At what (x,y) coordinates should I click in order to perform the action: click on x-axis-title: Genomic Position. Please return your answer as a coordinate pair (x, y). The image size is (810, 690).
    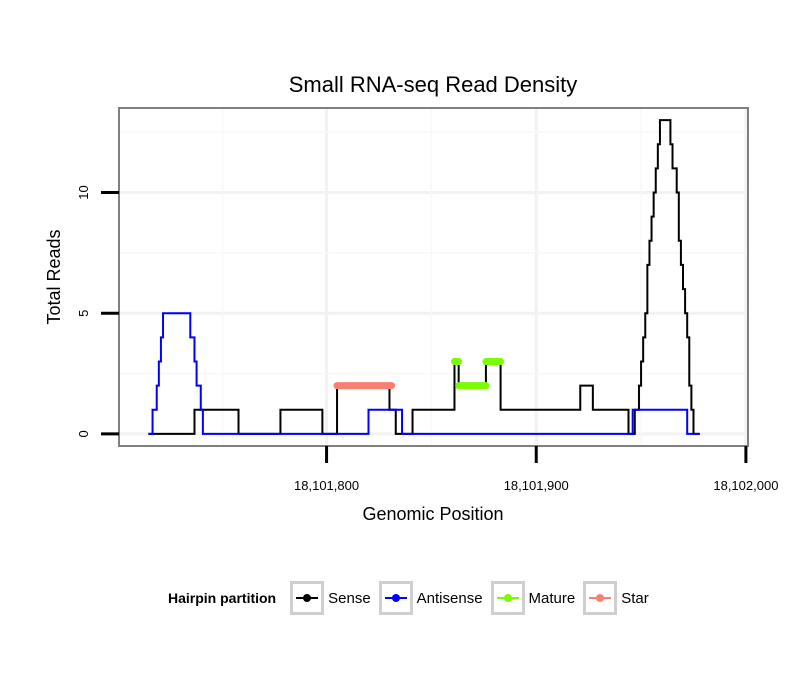
    Looking at the image, I should click on (432, 514).